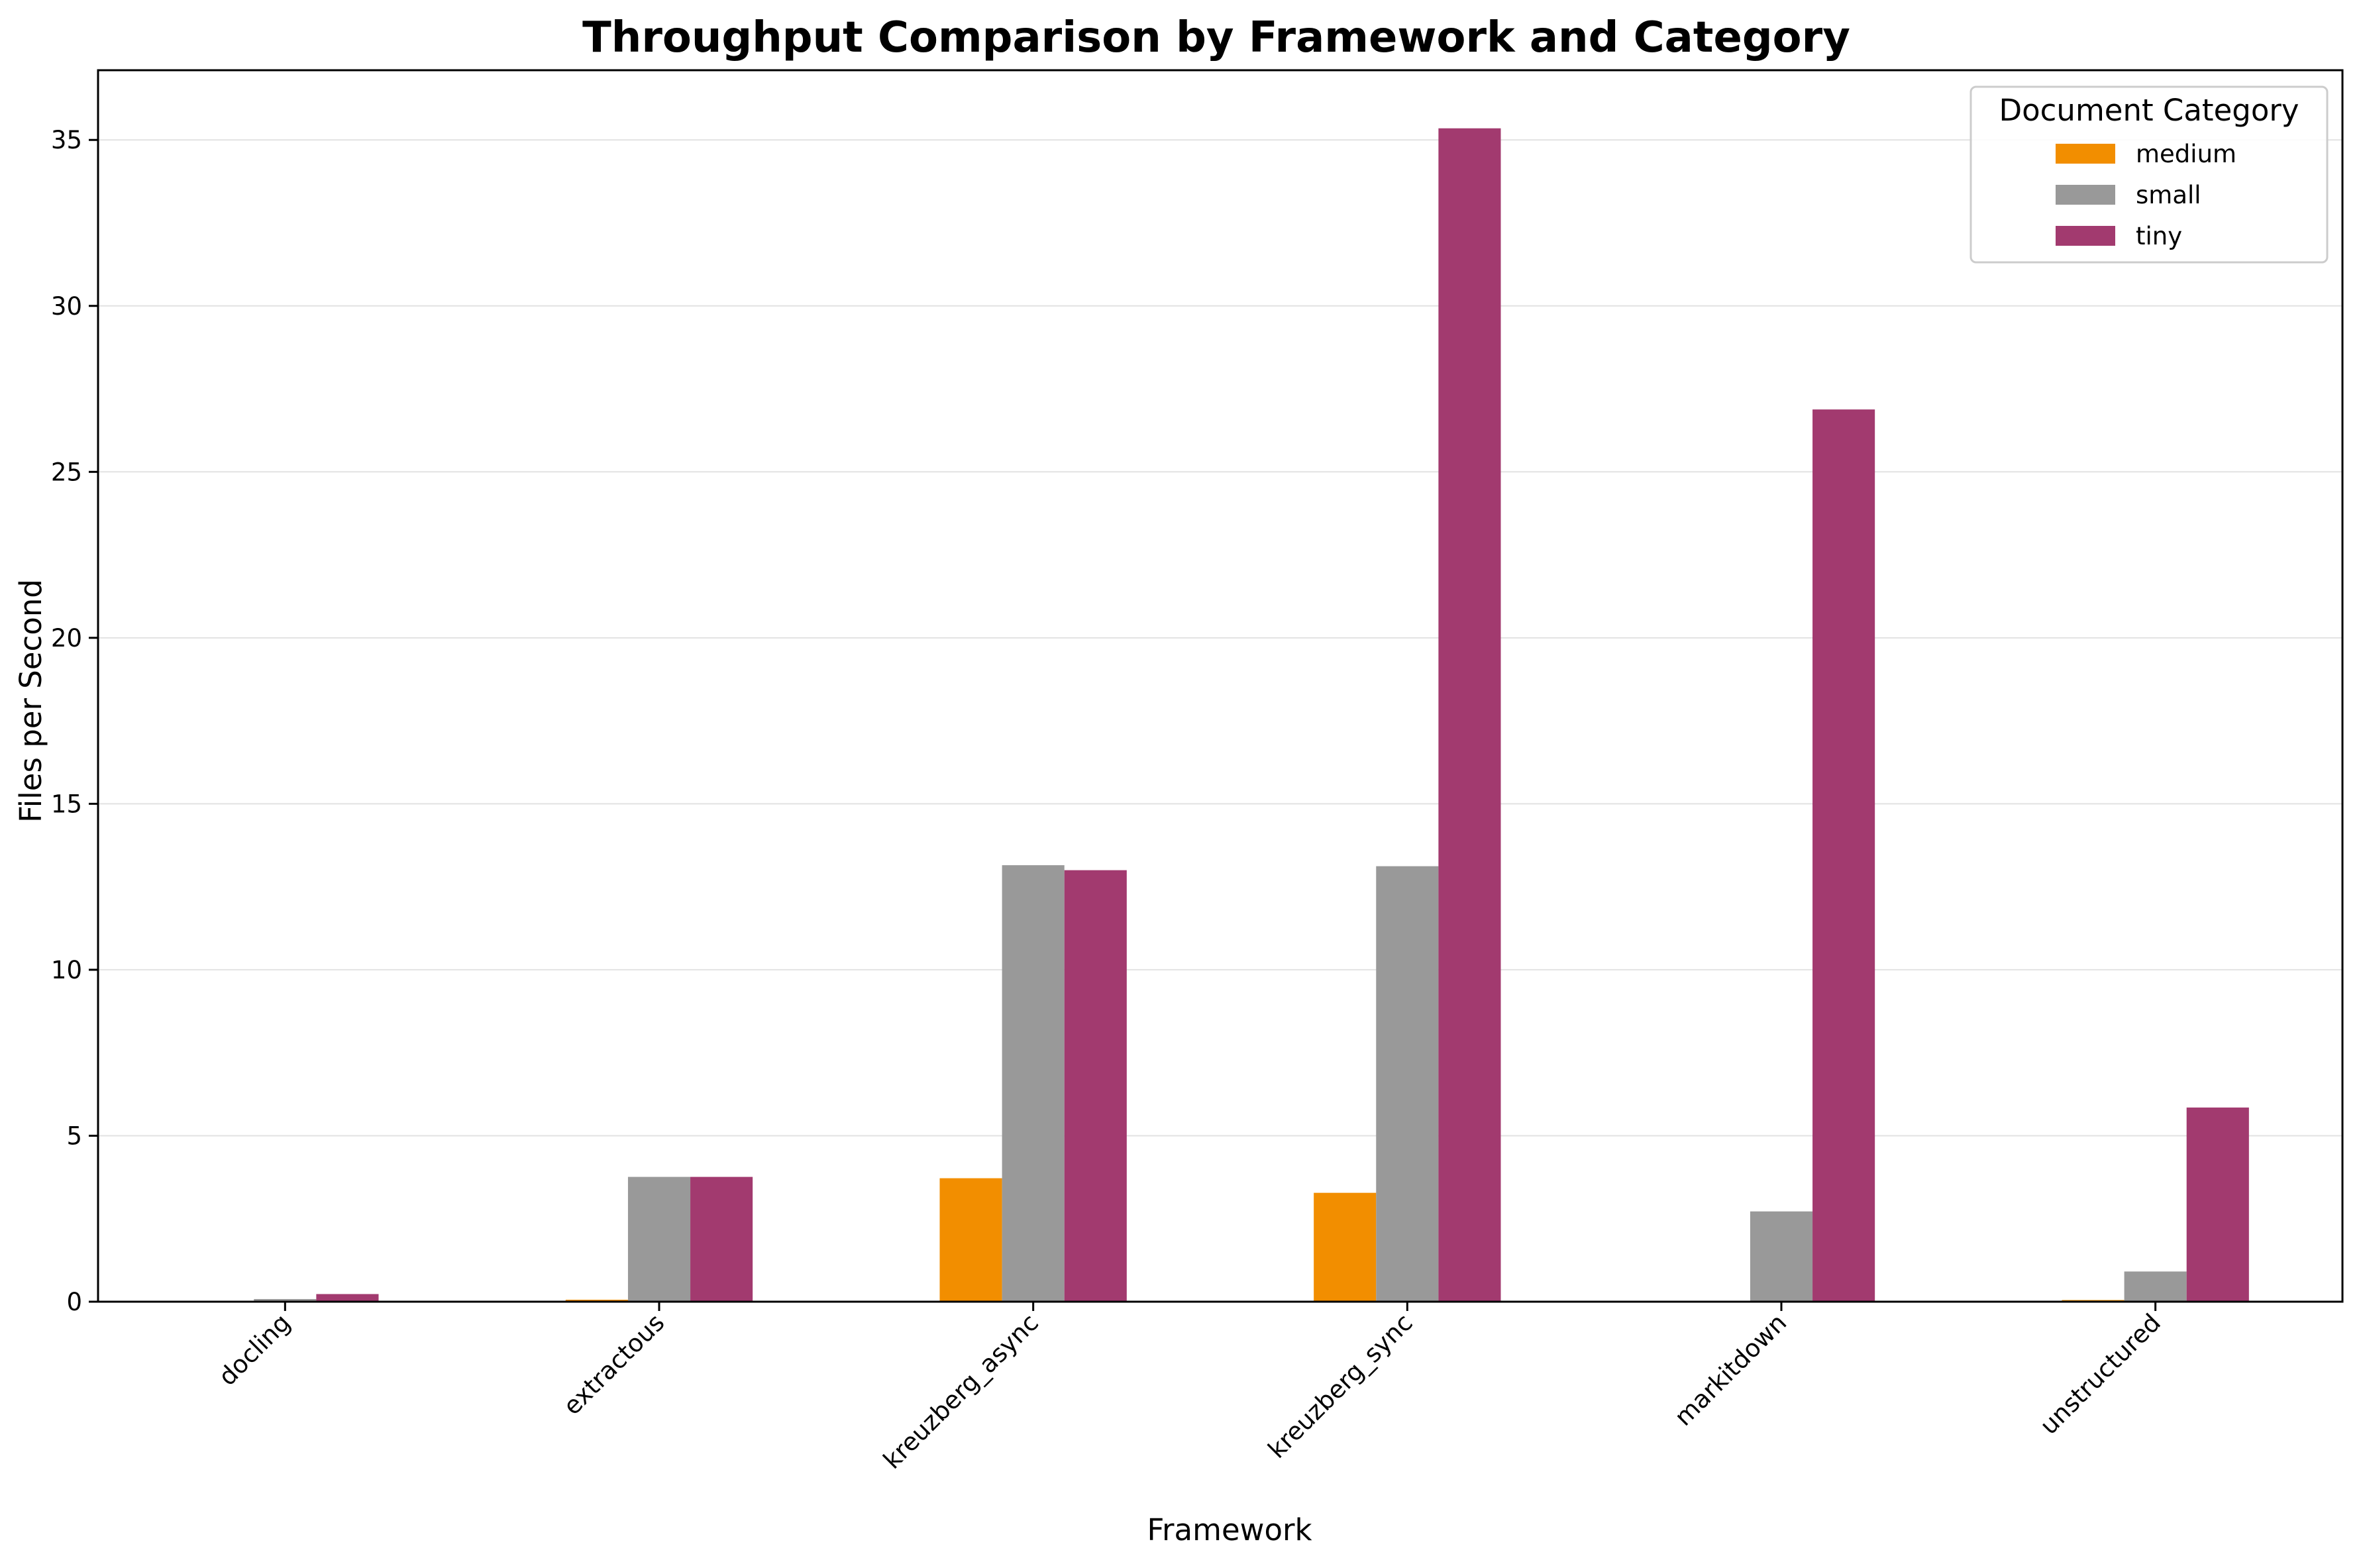 The width and height of the screenshot is (2361, 1568). I want to click on bar-tiny-docling, so click(347, 1298).